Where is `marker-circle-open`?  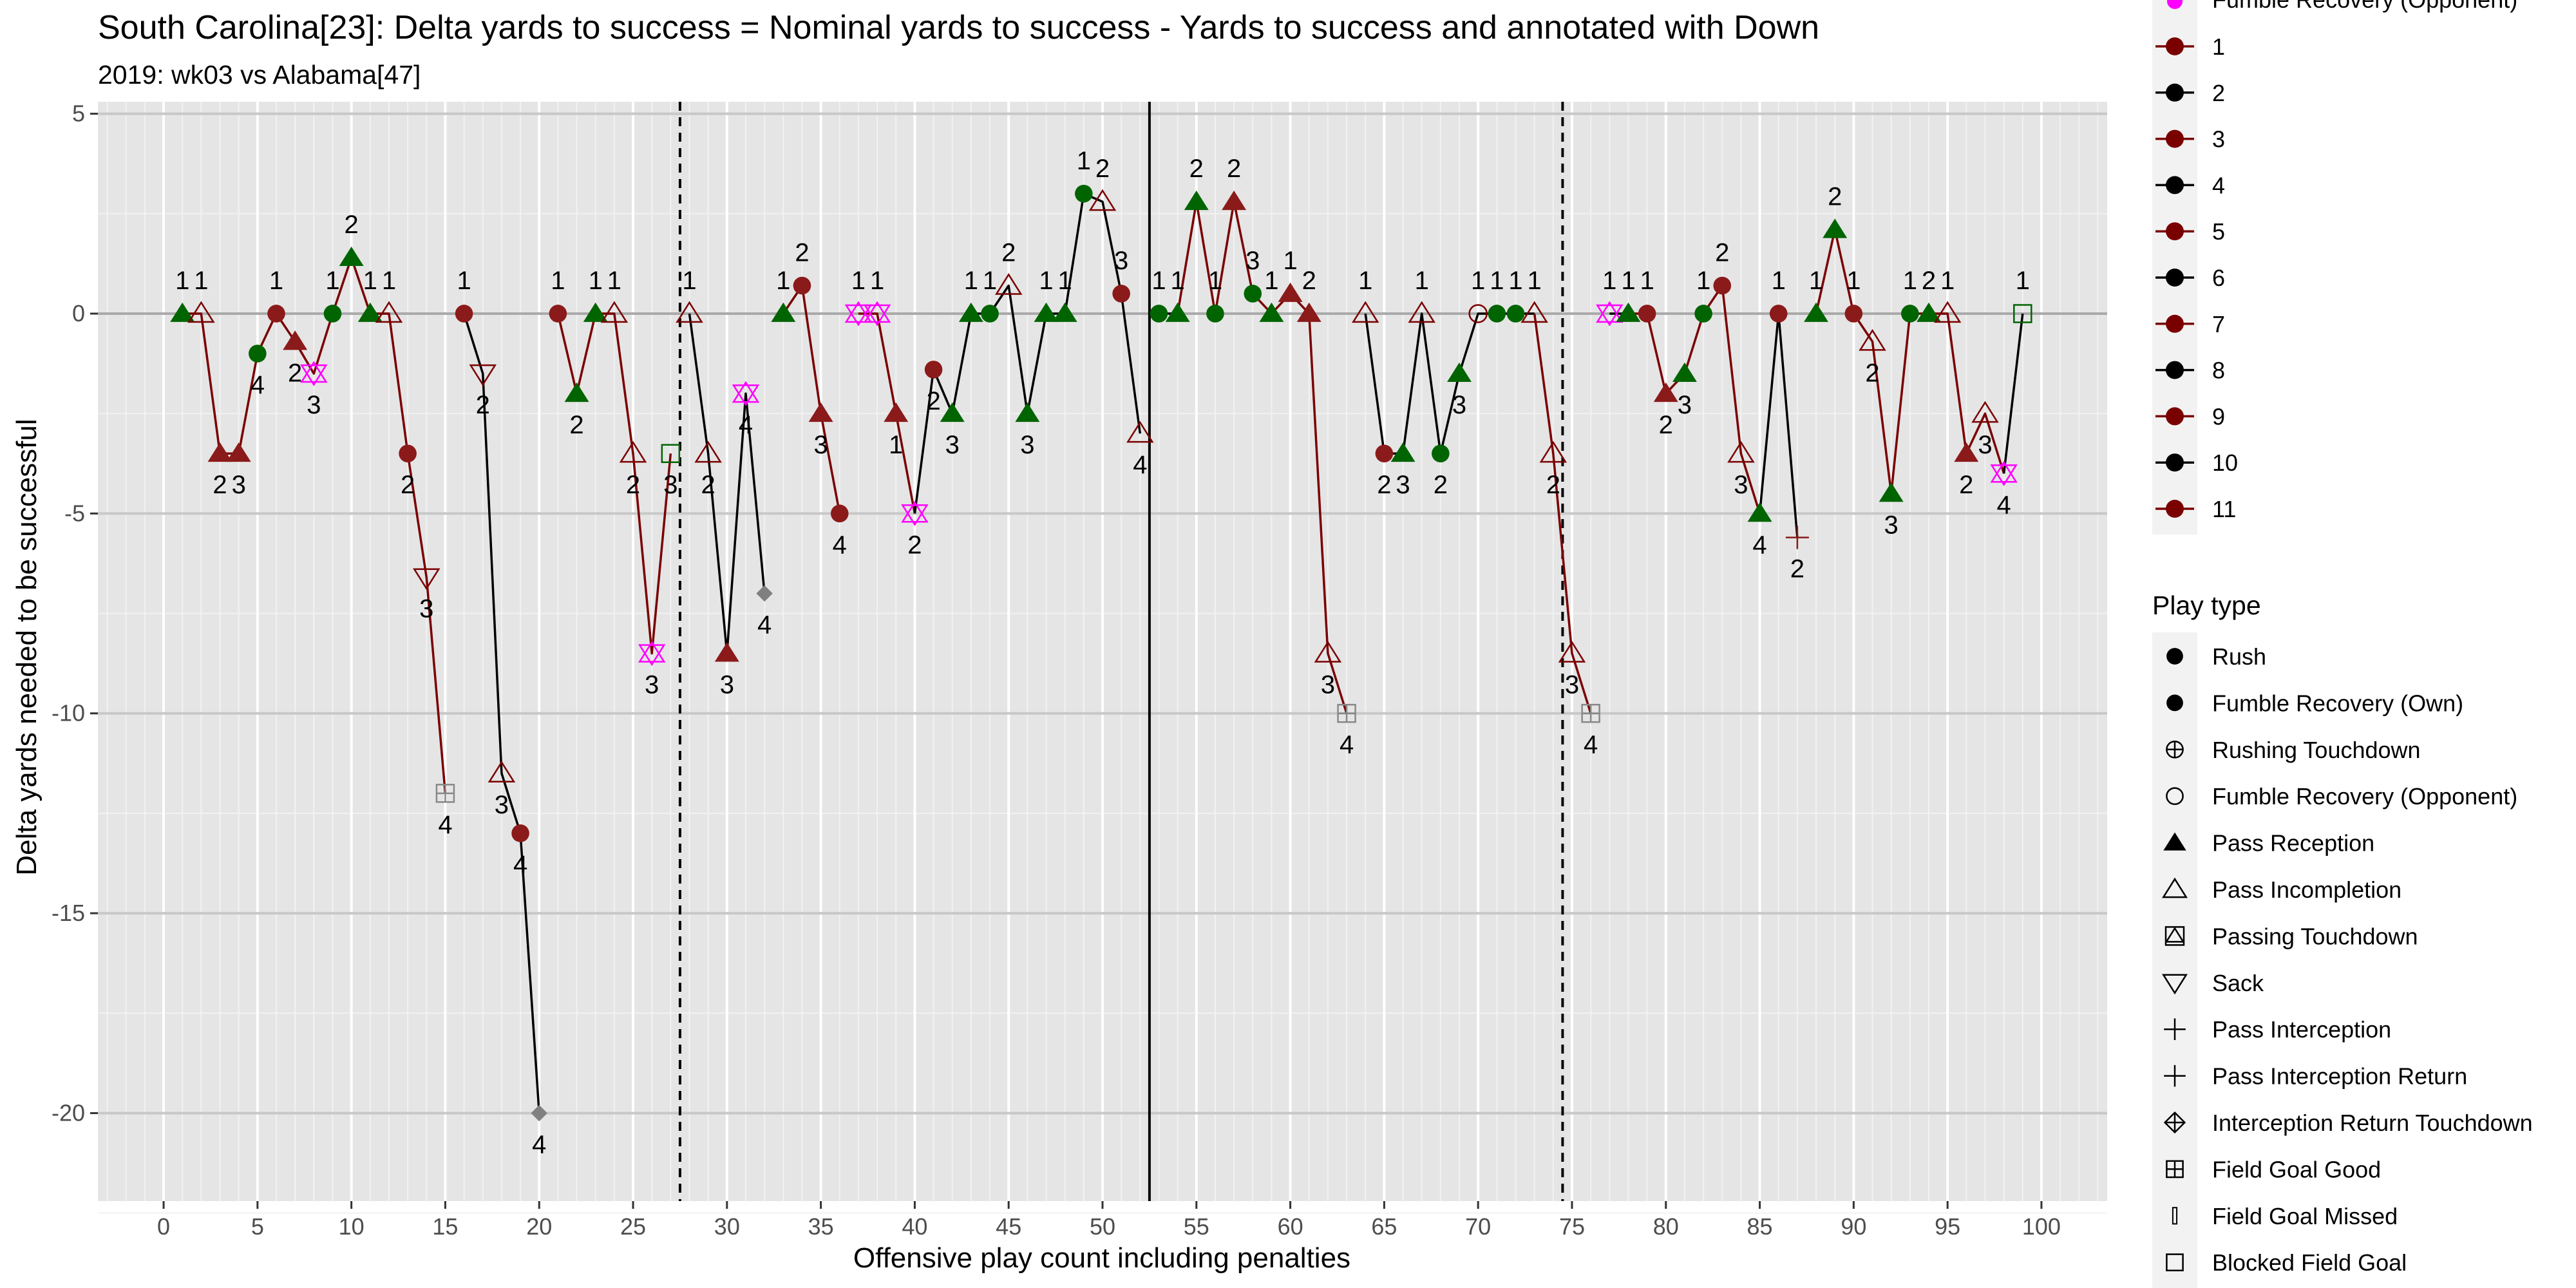 marker-circle-open is located at coordinates (1478, 313).